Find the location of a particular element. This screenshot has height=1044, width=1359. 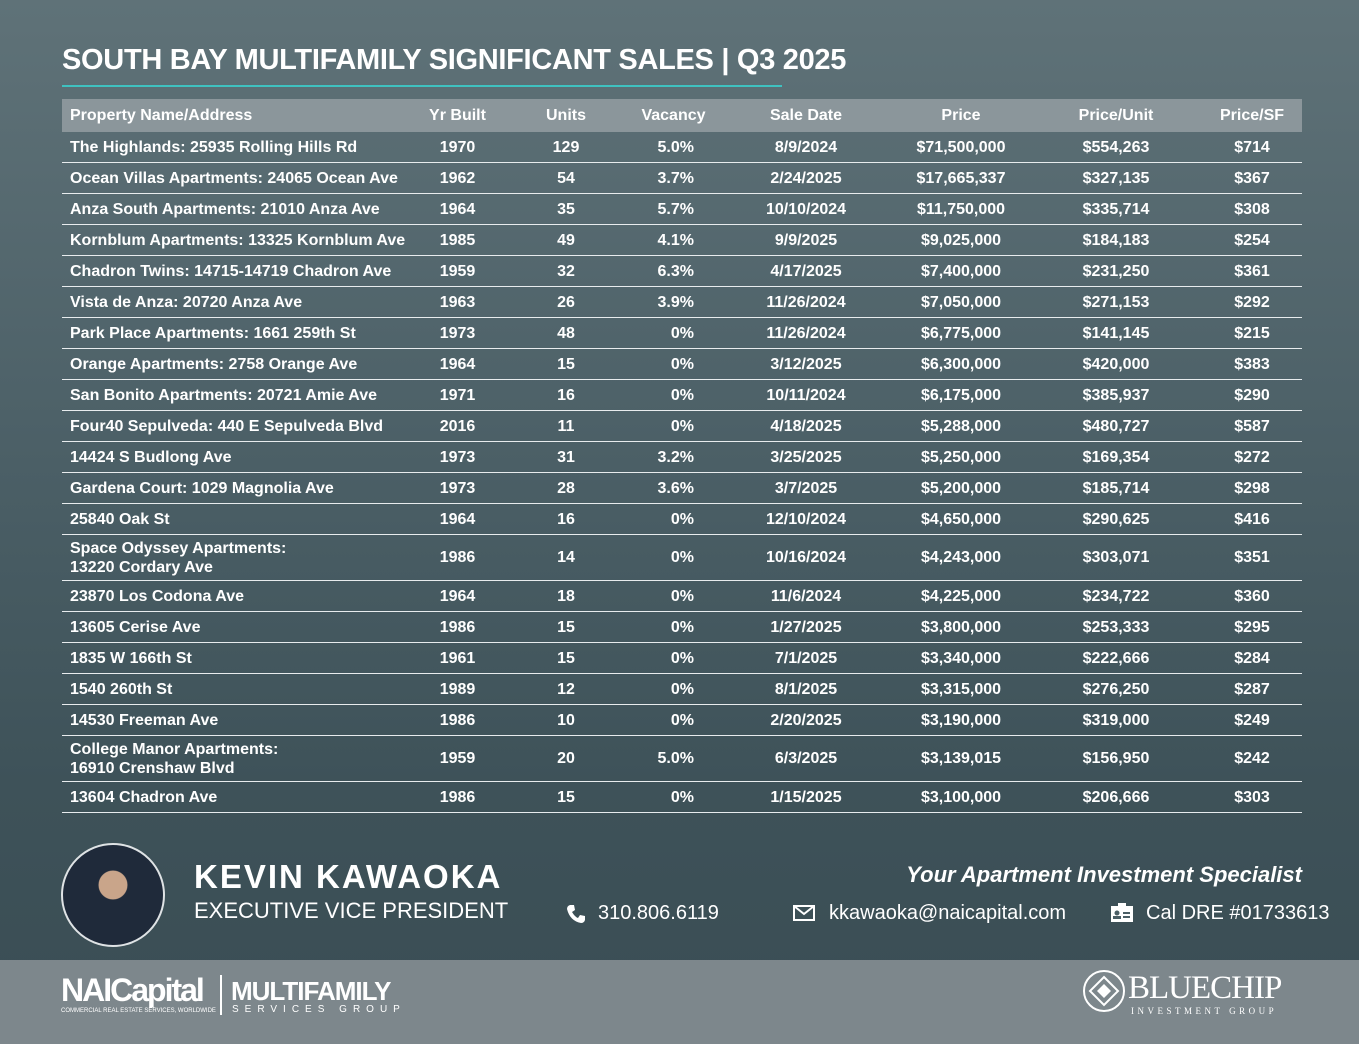

table-cell: Orange Apartments: 2758 Orange Ave is located at coordinates (236, 364).